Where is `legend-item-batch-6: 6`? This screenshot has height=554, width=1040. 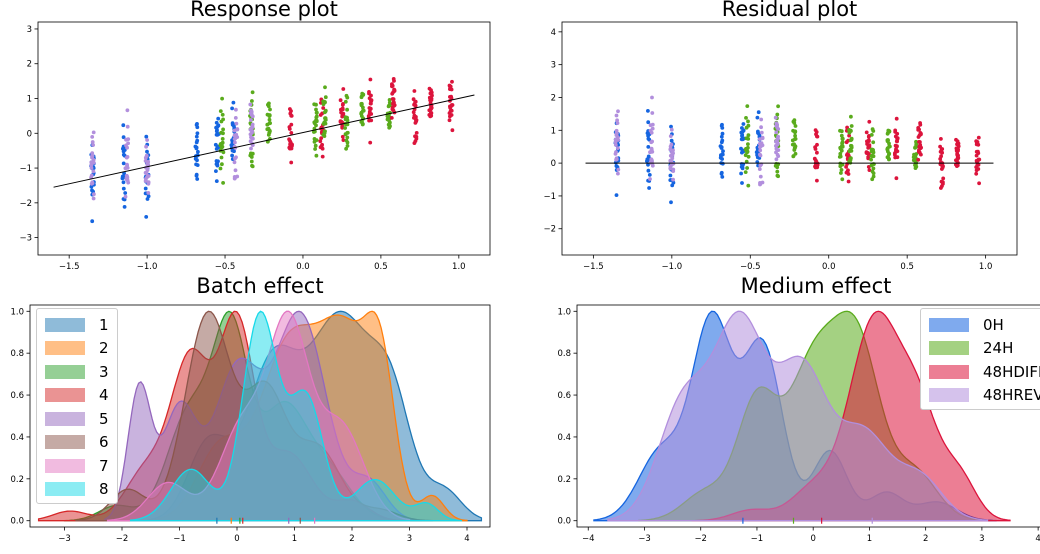 legend-item-batch-6: 6 is located at coordinates (77, 443).